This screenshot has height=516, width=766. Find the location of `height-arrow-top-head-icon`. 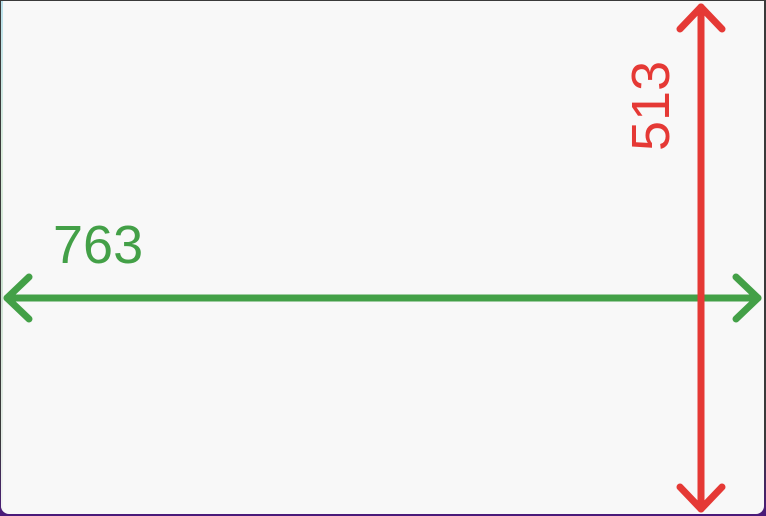

height-arrow-top-head-icon is located at coordinates (701, 18).